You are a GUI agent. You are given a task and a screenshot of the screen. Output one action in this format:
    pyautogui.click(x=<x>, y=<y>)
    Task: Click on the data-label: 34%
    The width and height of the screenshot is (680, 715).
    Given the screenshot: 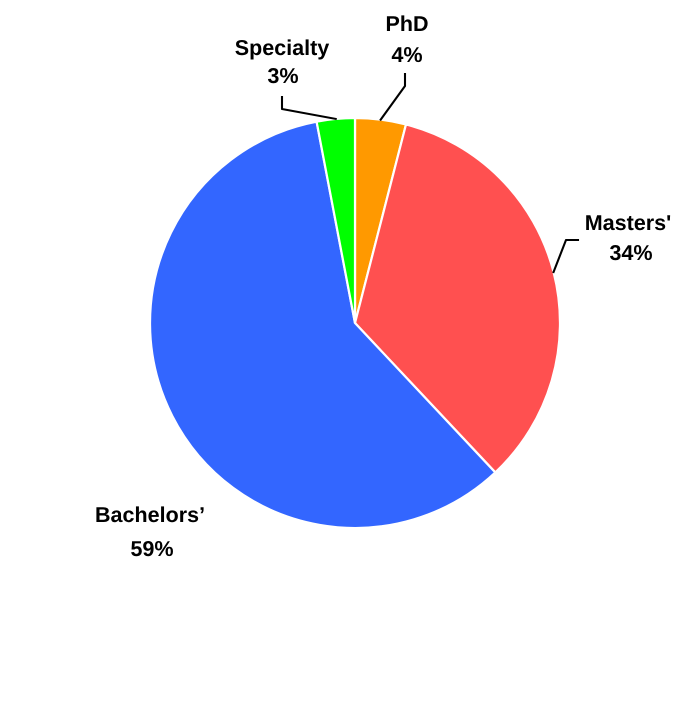 What is the action you would take?
    pyautogui.click(x=631, y=252)
    